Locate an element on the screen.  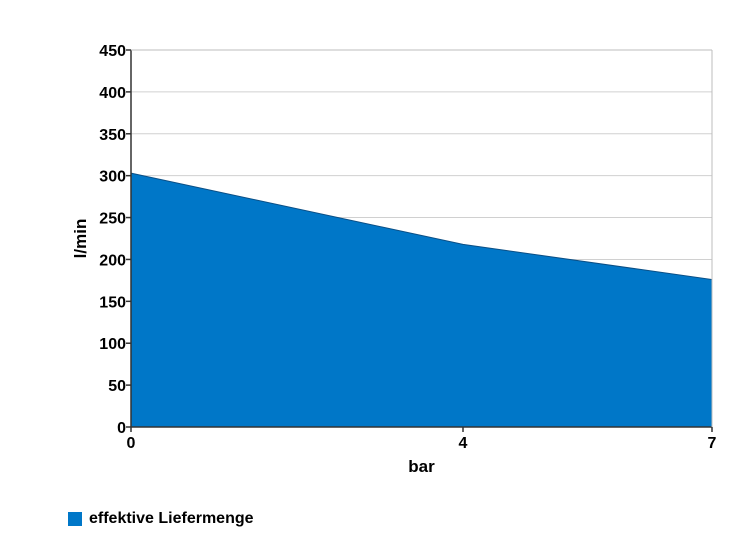
y-tick-label-450: 450 is located at coordinates (112, 51).